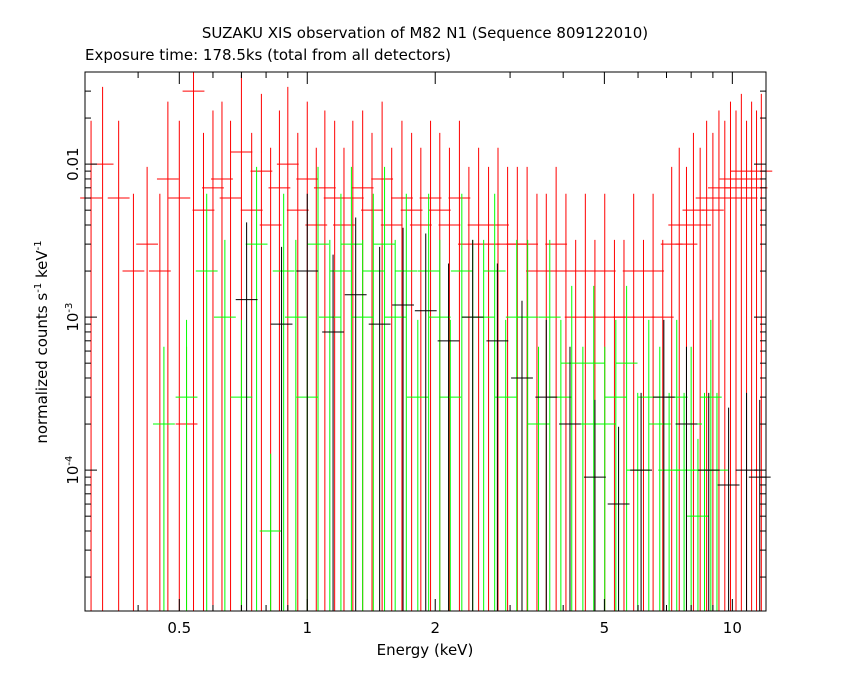 Image resolution: width=850 pixels, height=680 pixels. I want to click on x-tick-label: 2, so click(435, 628).